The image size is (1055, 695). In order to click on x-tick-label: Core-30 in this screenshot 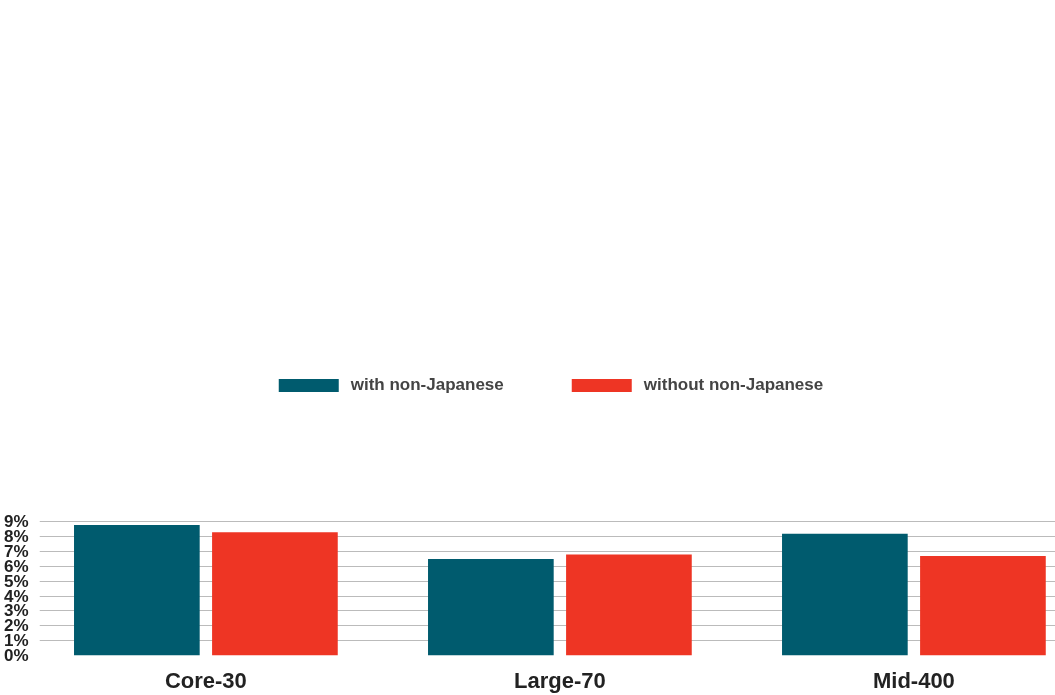, I will do `click(205, 680)`.